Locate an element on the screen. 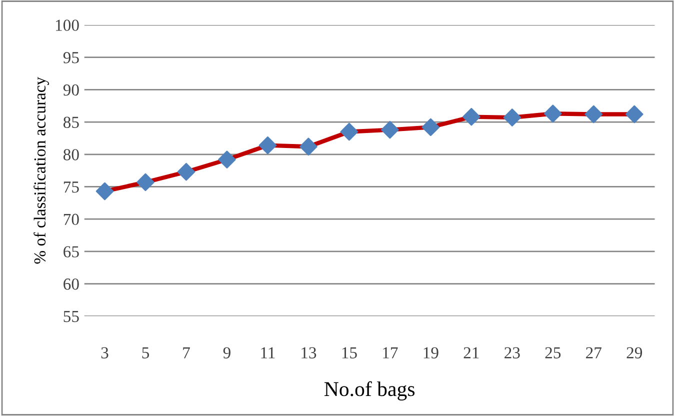  x-tick-label: 15 is located at coordinates (349, 352).